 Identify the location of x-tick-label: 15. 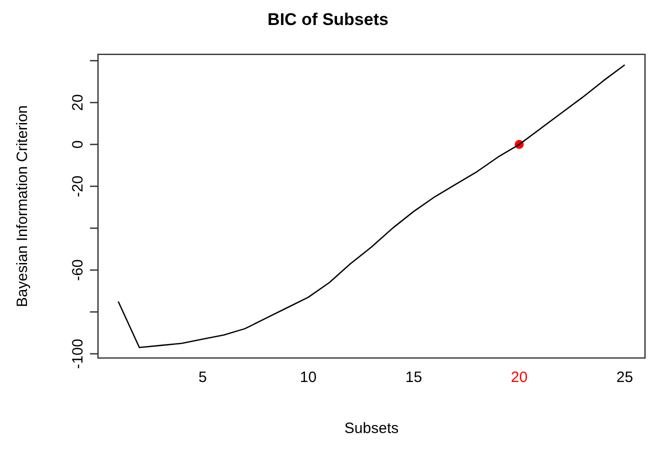
(413, 377).